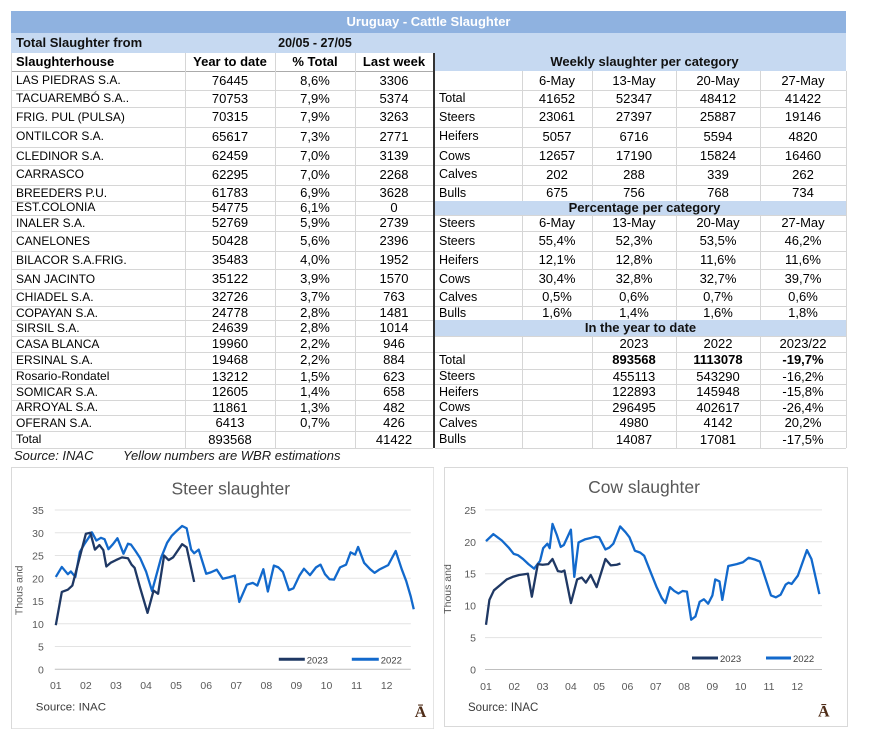  What do you see at coordinates (38, 533) in the screenshot?
I see `svg-text: 30` at bounding box center [38, 533].